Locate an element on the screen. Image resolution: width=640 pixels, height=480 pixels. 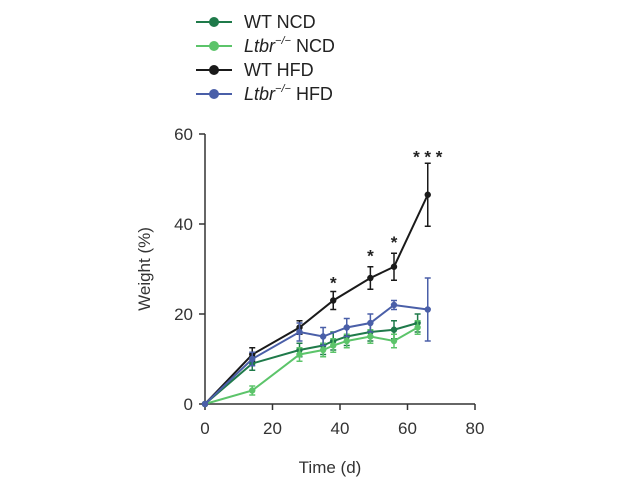
legend-item-0: WT NCD is located at coordinates (256, 22).